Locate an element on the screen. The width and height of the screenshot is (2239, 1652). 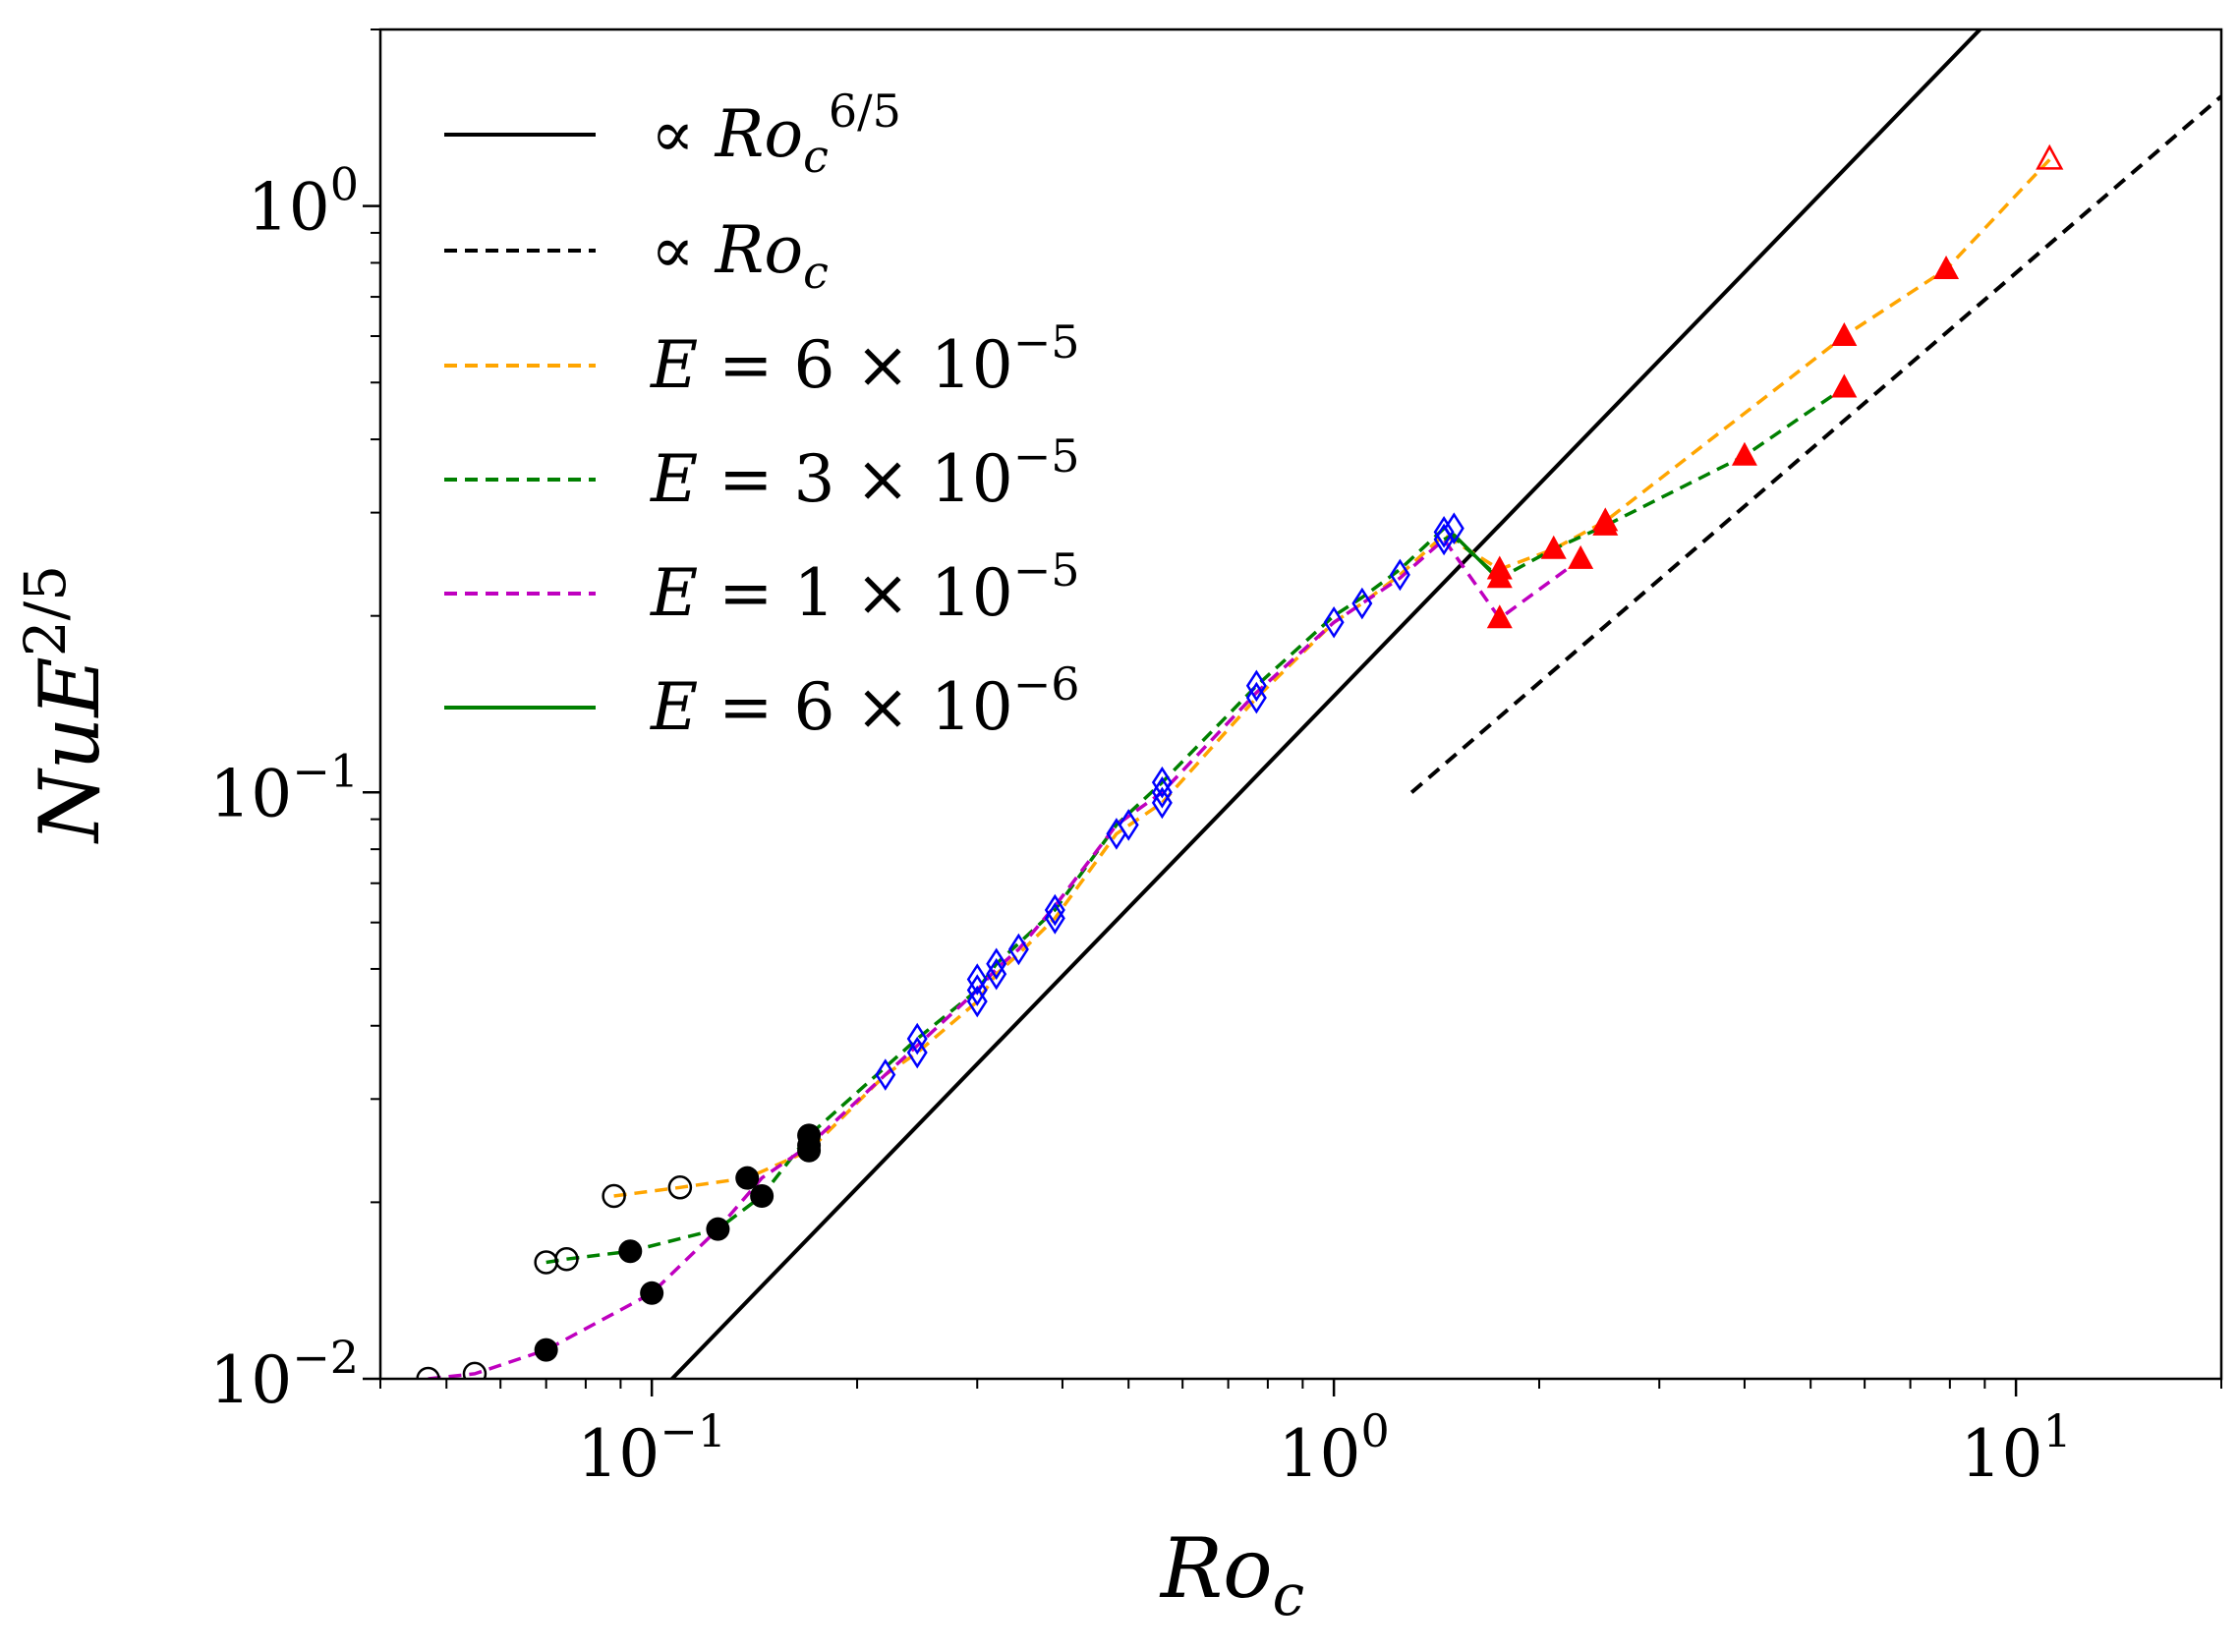
y-tick-label-exp: 0 is located at coordinates (344, 185).